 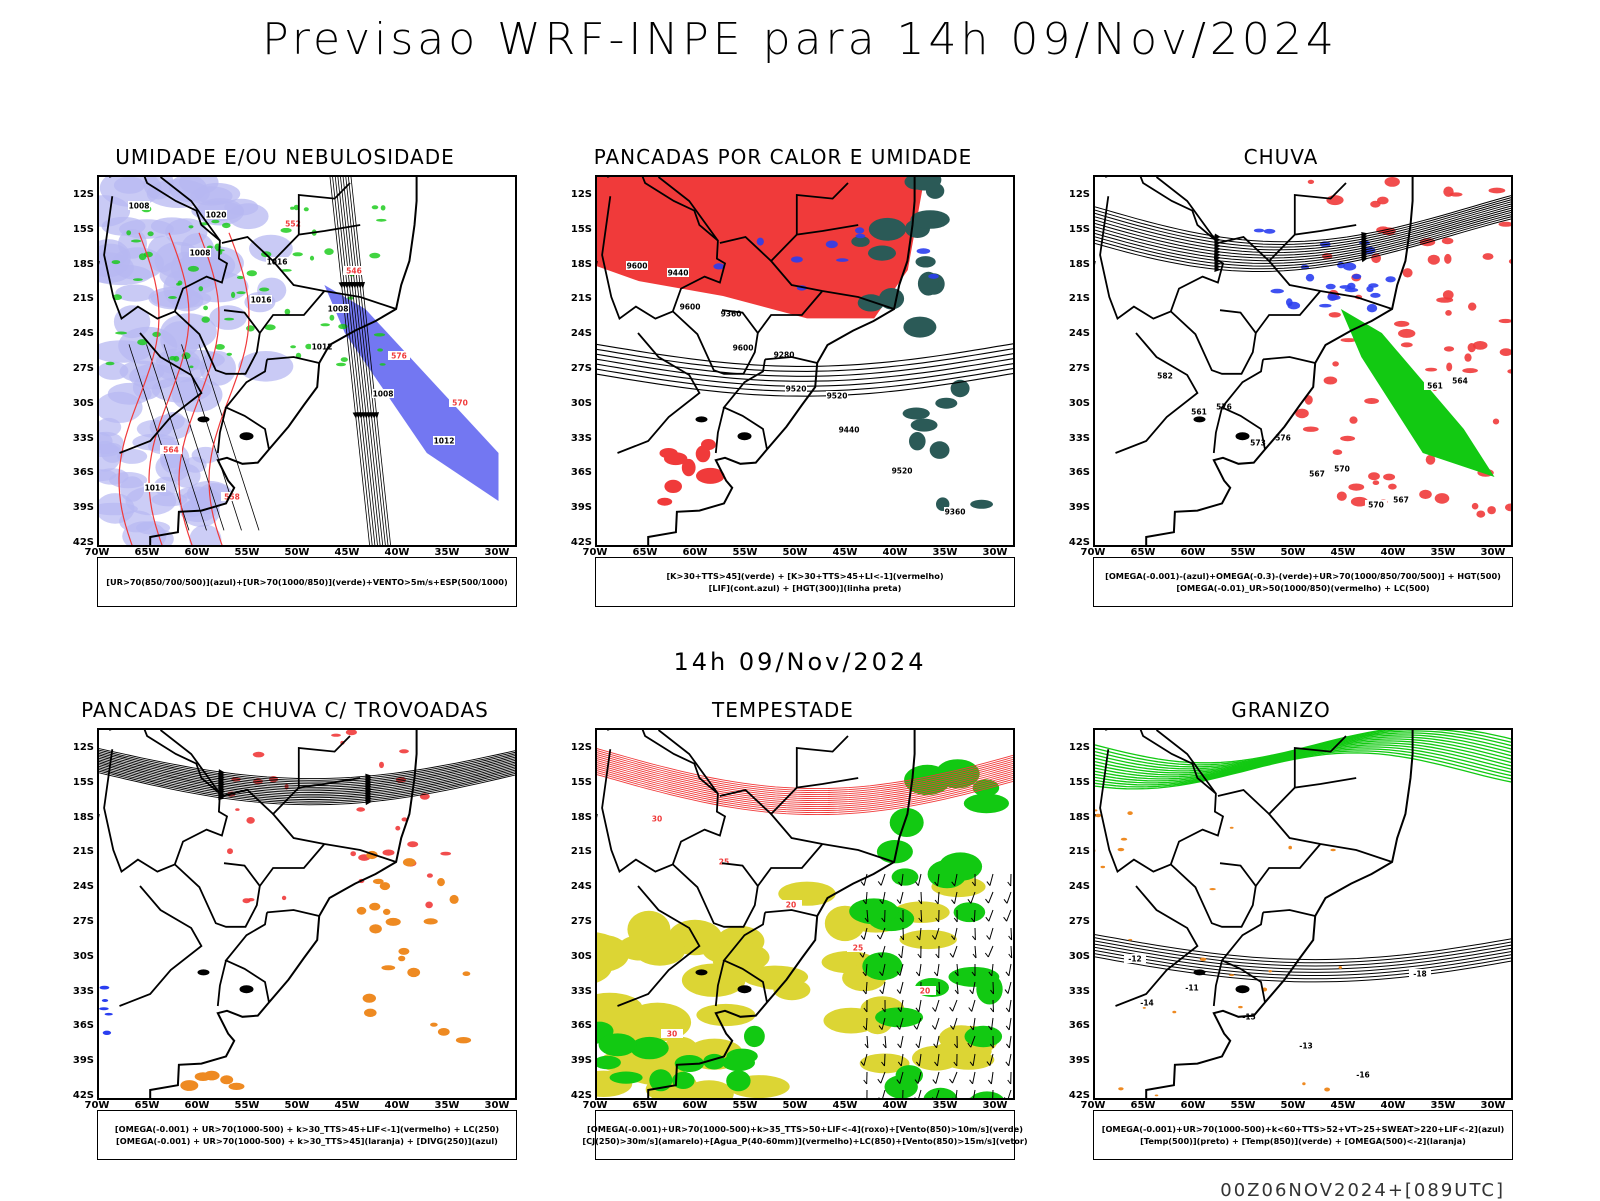 I want to click on teal-instability-area, so click(x=916, y=414).